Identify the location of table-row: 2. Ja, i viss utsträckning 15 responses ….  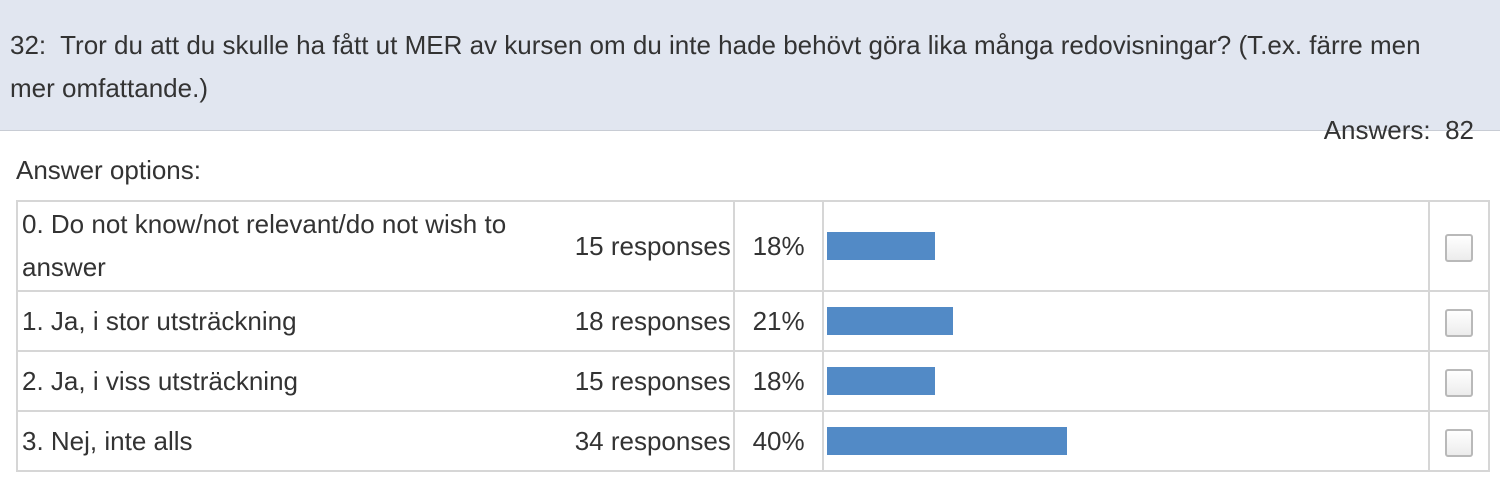
(752, 381).